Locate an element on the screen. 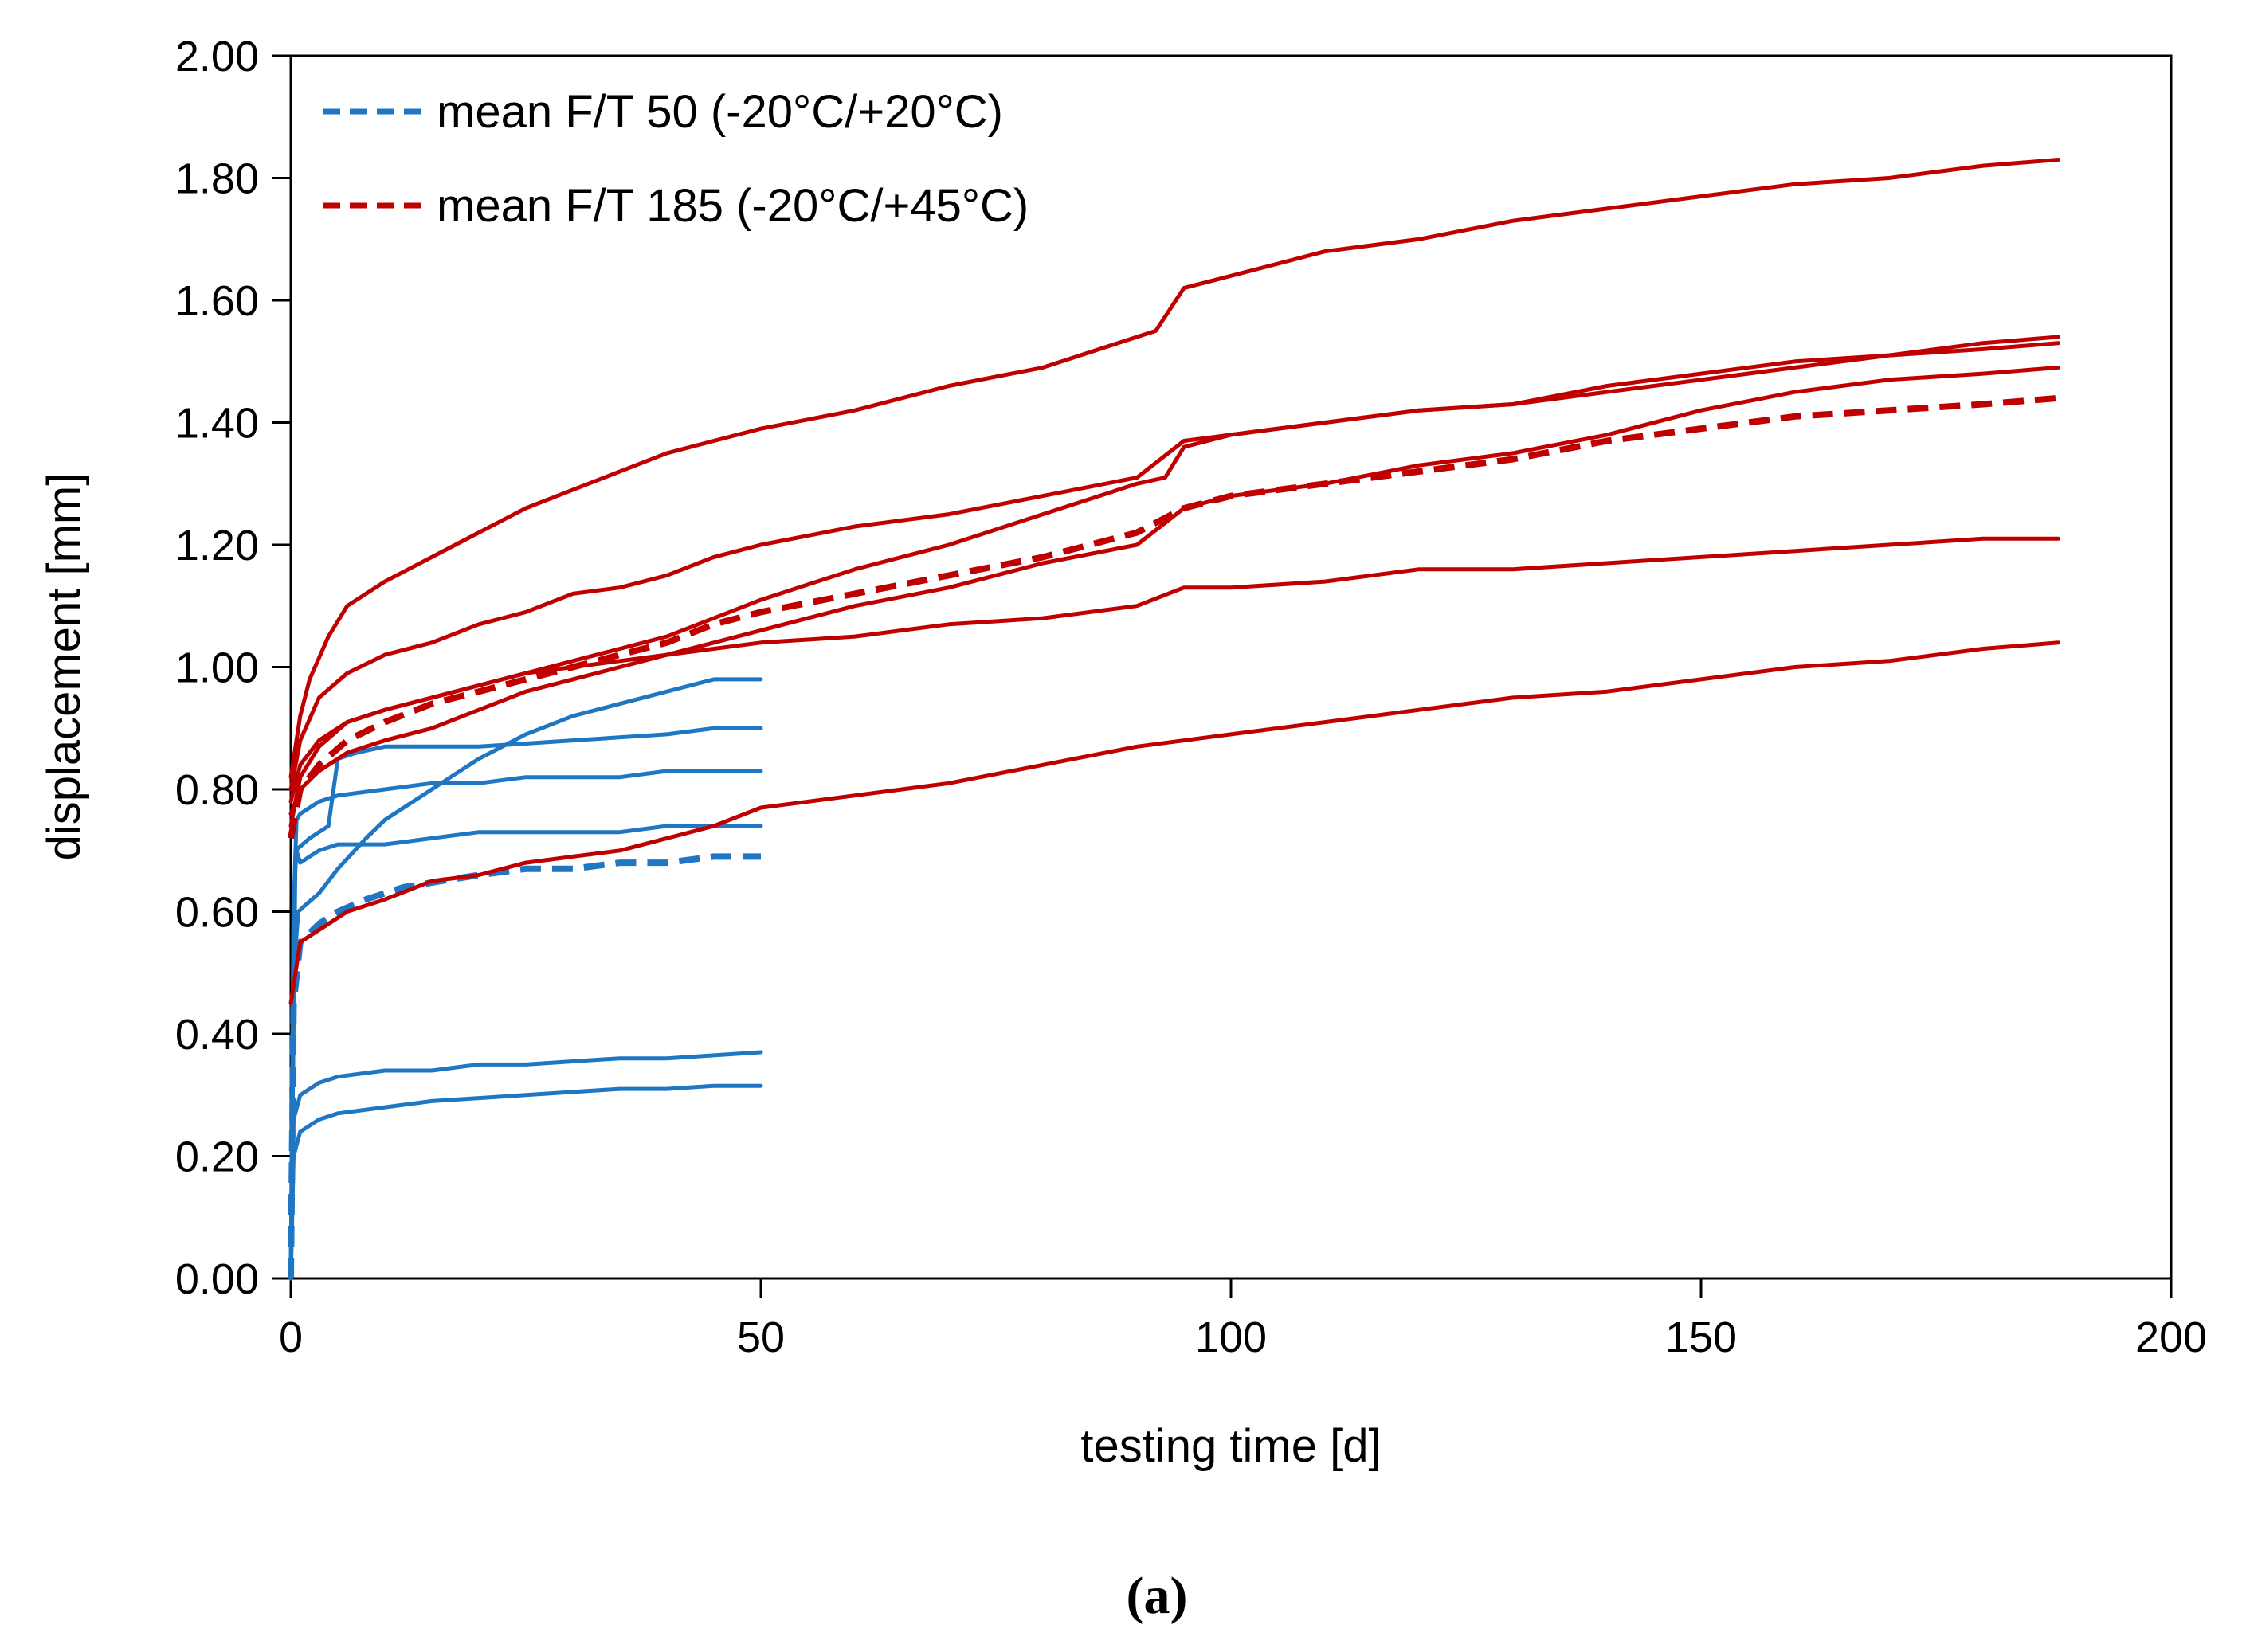 Image resolution: width=2246 pixels, height=1652 pixels. y-tick-label: 0.80 is located at coordinates (217, 790).